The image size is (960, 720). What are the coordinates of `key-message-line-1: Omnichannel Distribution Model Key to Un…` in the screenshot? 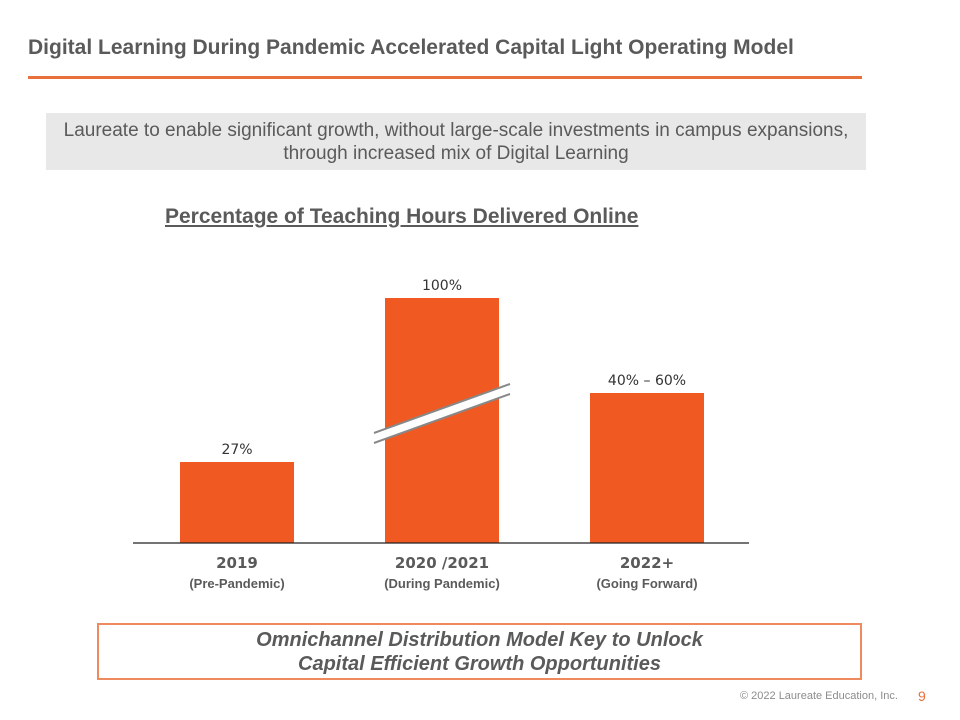 It's located at (479, 640).